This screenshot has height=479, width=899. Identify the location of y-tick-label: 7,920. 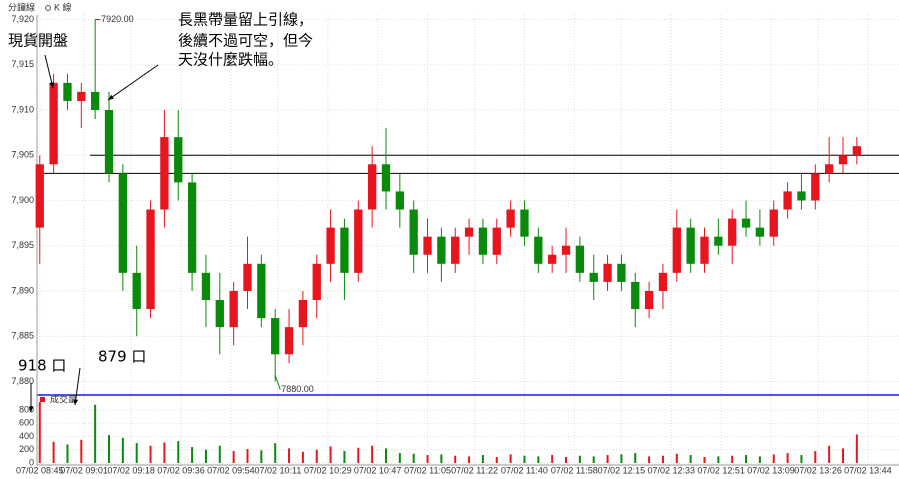
(22, 19).